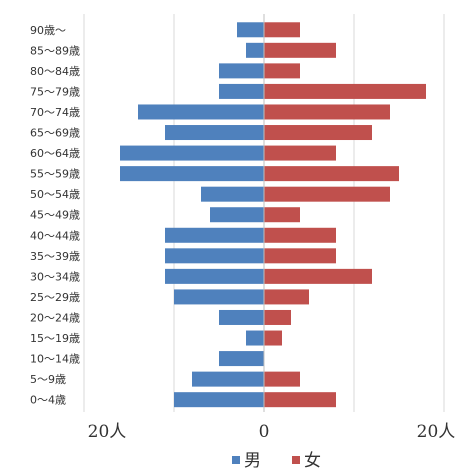 The width and height of the screenshot is (464, 468). What do you see at coordinates (55, 50) in the screenshot?
I see `category-label: 85～89歳` at bounding box center [55, 50].